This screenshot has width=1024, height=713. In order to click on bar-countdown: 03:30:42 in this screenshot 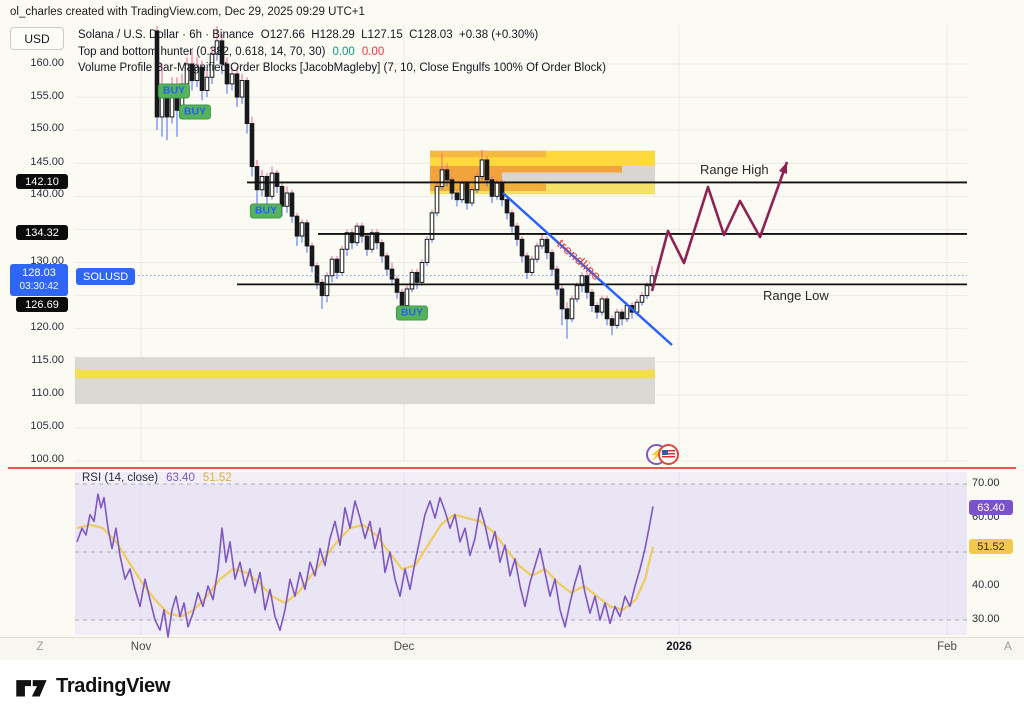, I will do `click(39, 286)`.